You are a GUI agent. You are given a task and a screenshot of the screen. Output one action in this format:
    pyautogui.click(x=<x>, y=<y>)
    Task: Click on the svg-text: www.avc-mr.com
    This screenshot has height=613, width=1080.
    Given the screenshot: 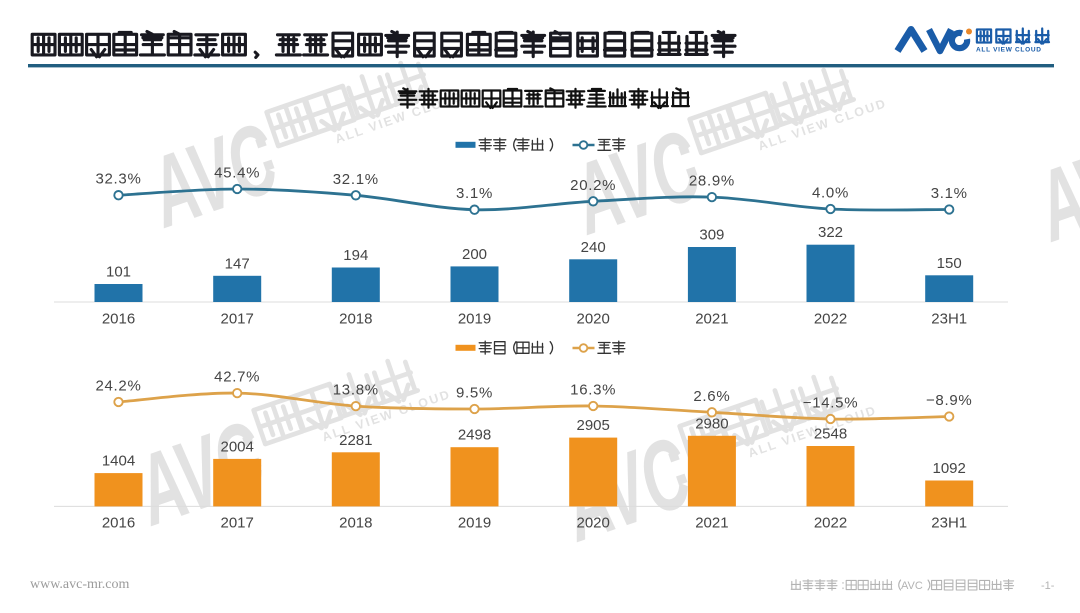 What is the action you would take?
    pyautogui.click(x=80, y=584)
    